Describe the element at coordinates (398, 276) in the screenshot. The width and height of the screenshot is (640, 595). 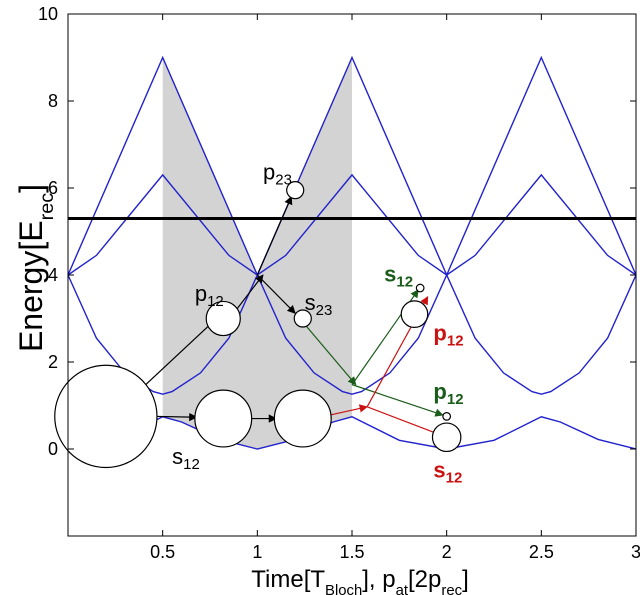
I see `label-s12-green: s12` at that location.